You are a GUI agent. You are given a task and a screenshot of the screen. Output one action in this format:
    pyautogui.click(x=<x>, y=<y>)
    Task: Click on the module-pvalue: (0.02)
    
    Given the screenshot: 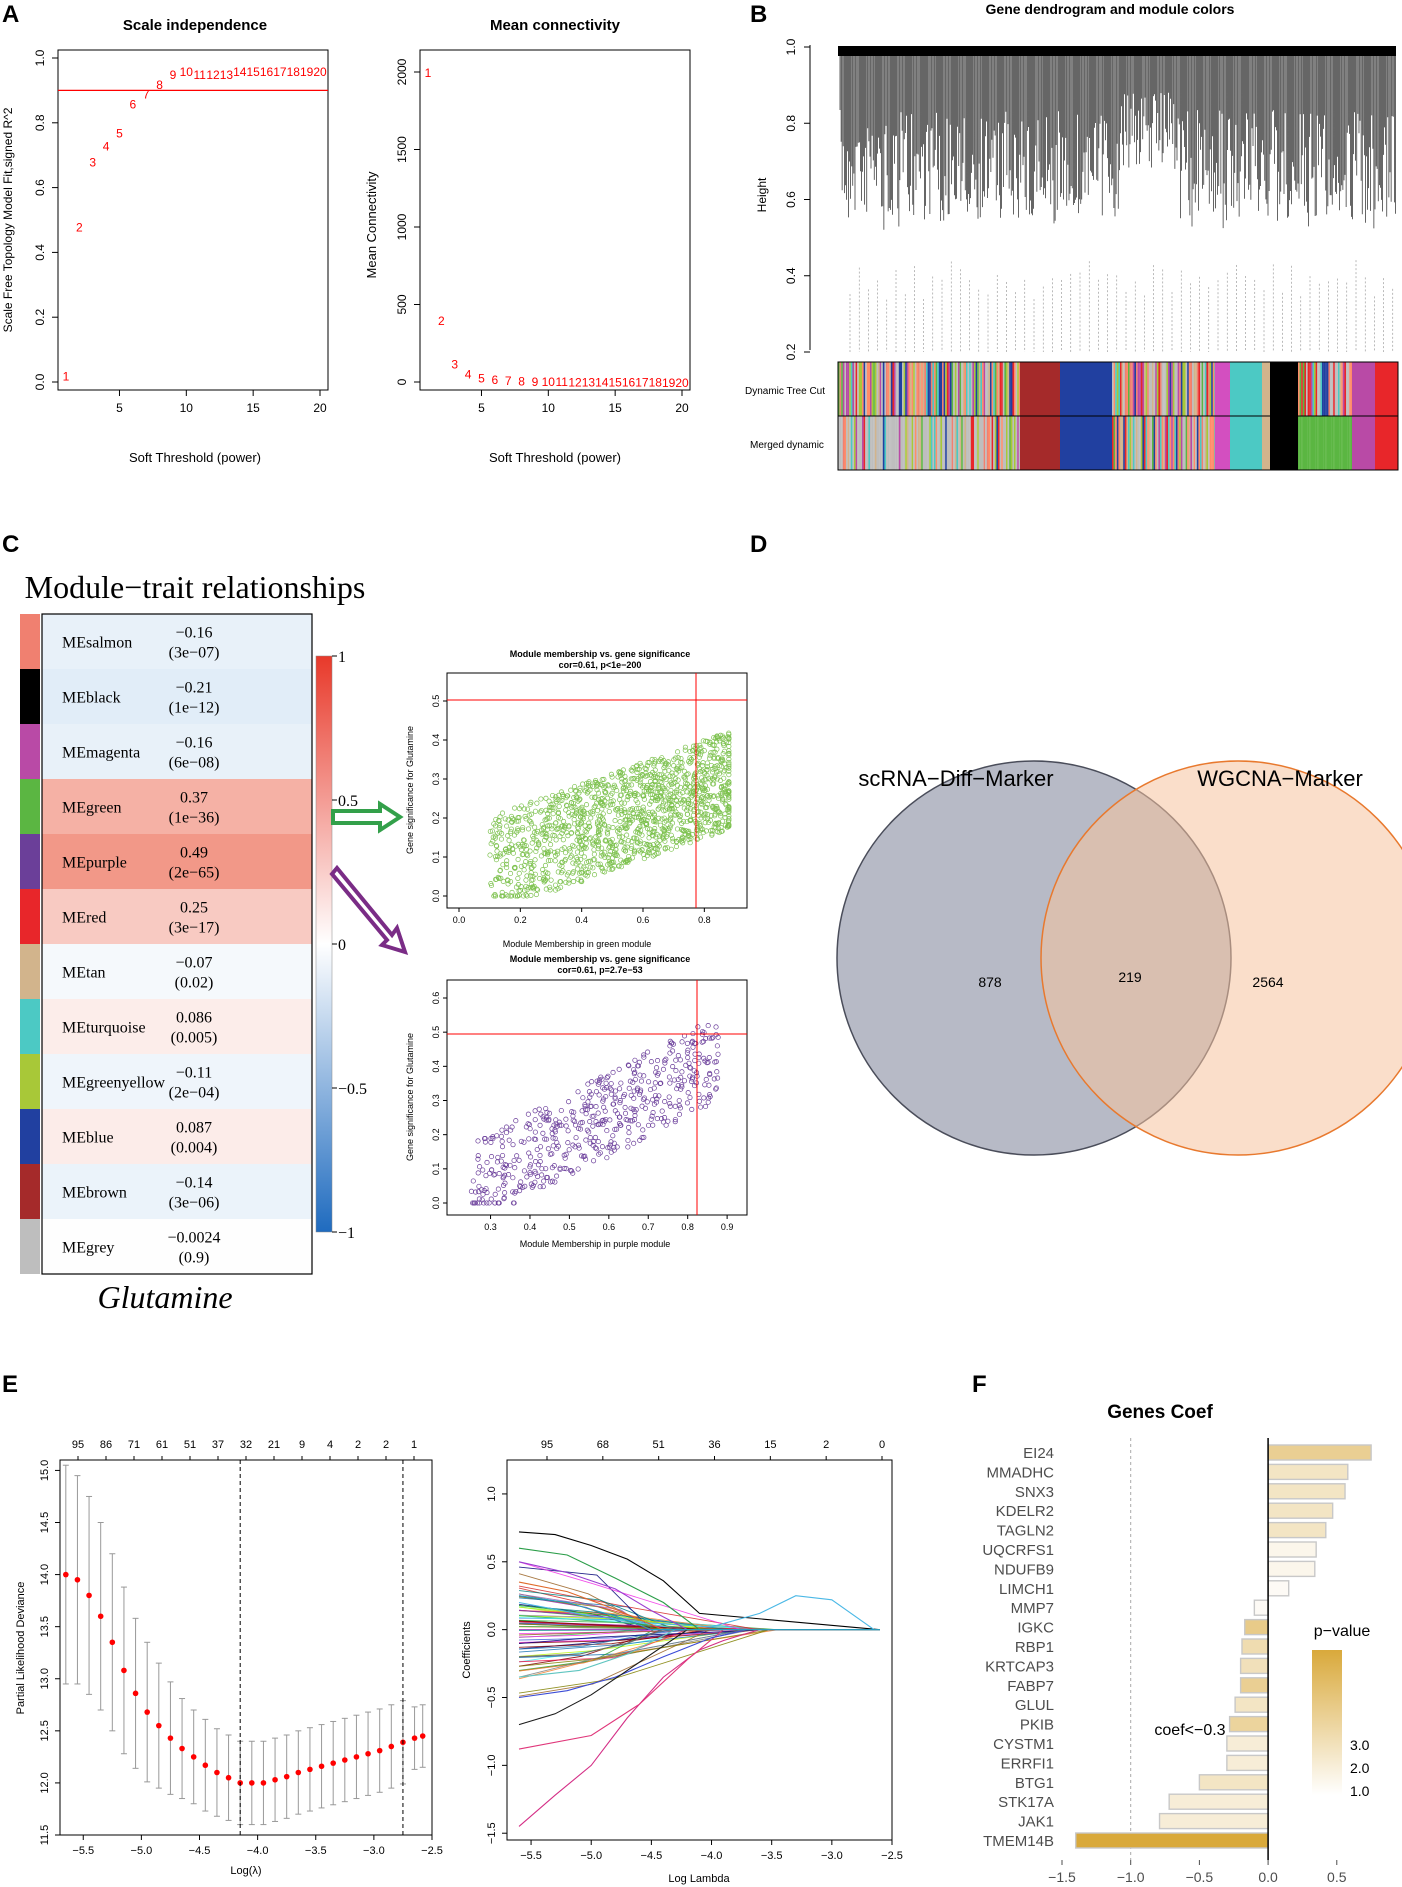 What is the action you would take?
    pyautogui.click(x=194, y=983)
    